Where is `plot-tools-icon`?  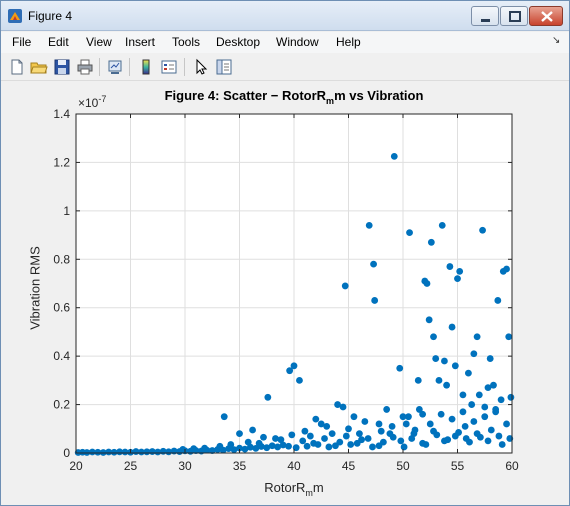 plot-tools-icon is located at coordinates (224, 67).